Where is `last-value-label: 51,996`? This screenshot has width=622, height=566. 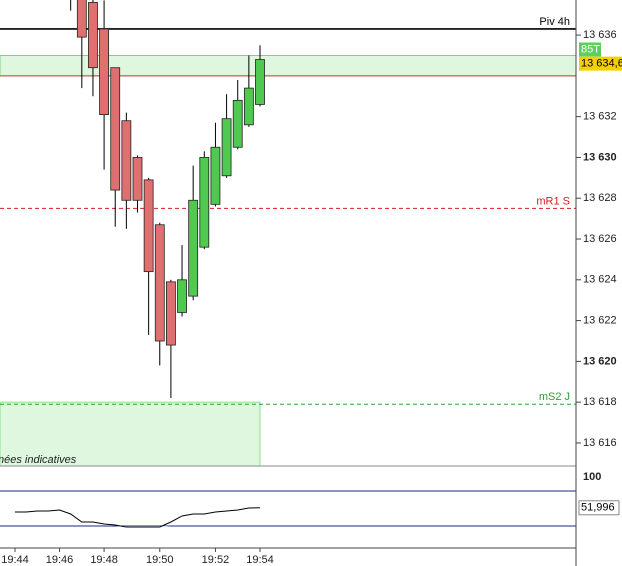 last-value-label: 51,996 is located at coordinates (598, 508).